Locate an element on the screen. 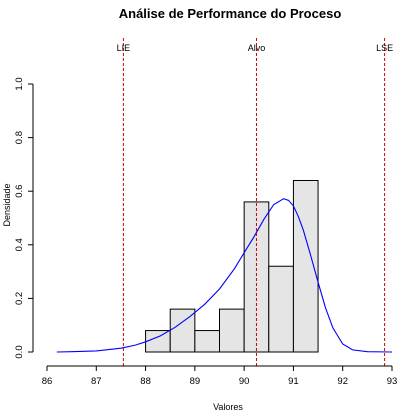 This screenshot has width=406, height=416. reference-label-lie: LIE is located at coordinates (124, 48).